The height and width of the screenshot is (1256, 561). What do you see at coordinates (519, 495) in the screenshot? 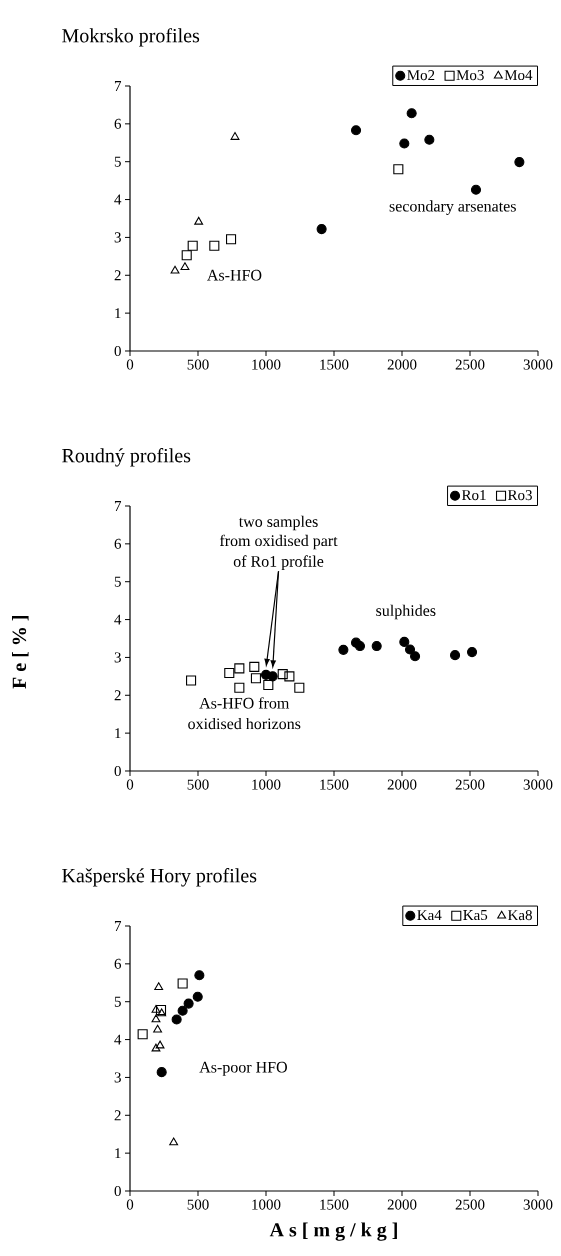
I see `legend-label: Ro3` at bounding box center [519, 495].